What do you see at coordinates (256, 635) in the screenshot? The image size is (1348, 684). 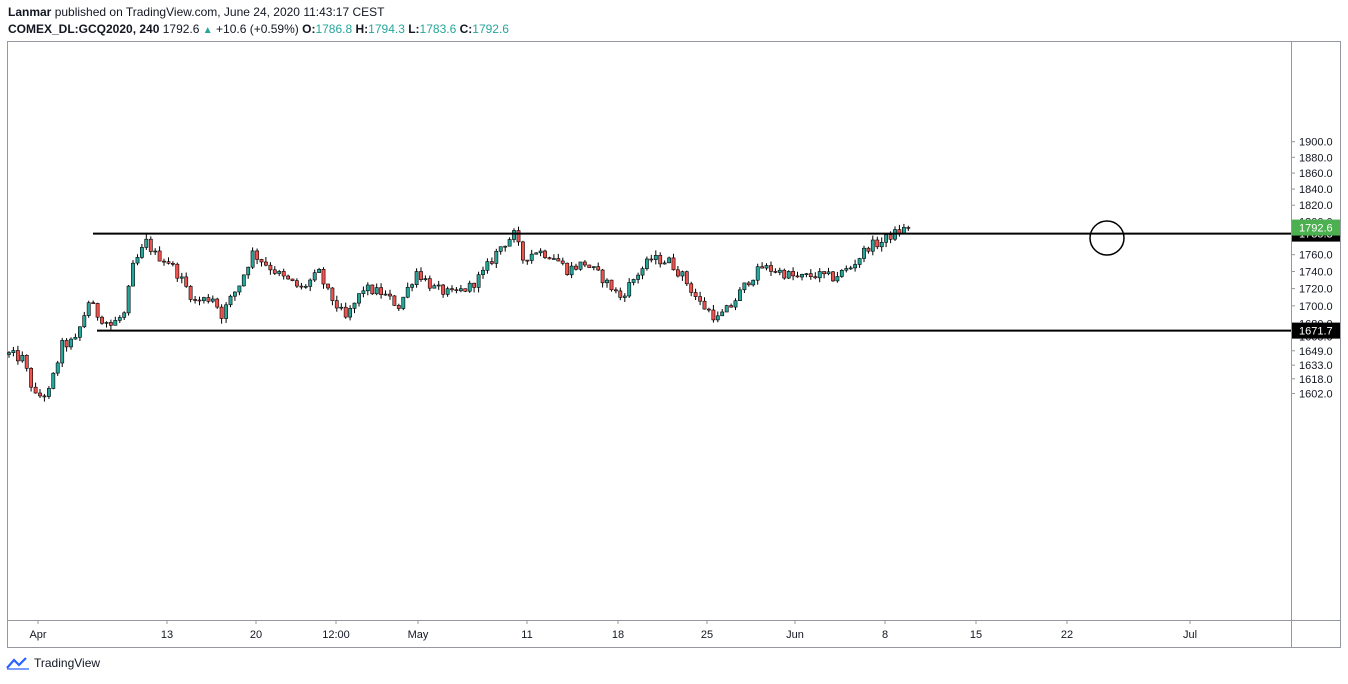 I see `x-tick-label: 20` at bounding box center [256, 635].